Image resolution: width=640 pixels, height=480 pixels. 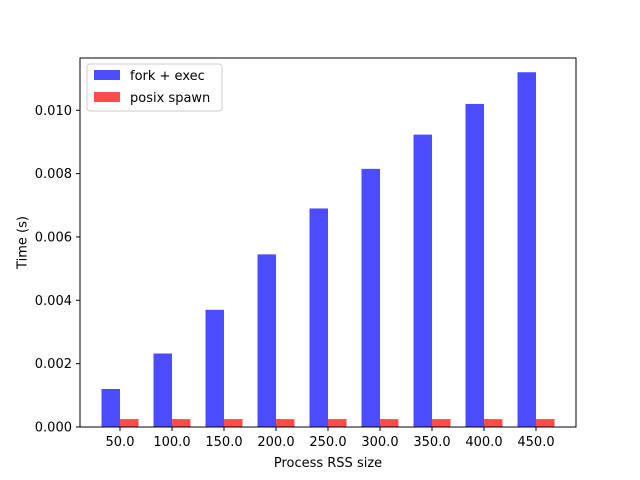 What do you see at coordinates (120, 442) in the screenshot?
I see `x-tick-label: 50.0` at bounding box center [120, 442].